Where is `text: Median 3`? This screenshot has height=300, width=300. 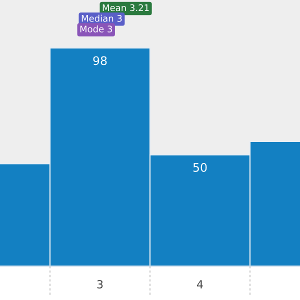
text: Median 3 is located at coordinates (102, 18).